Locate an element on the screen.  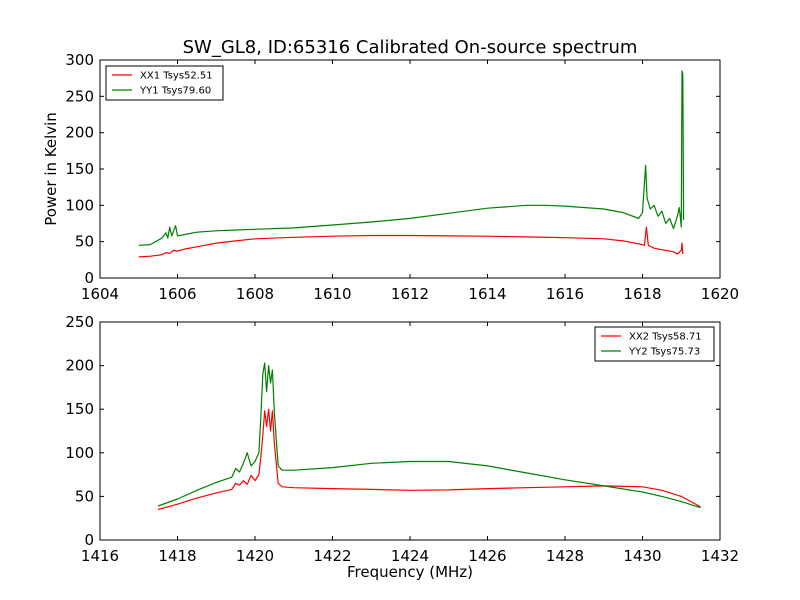
x-tick-label: 1616 is located at coordinates (565, 294).